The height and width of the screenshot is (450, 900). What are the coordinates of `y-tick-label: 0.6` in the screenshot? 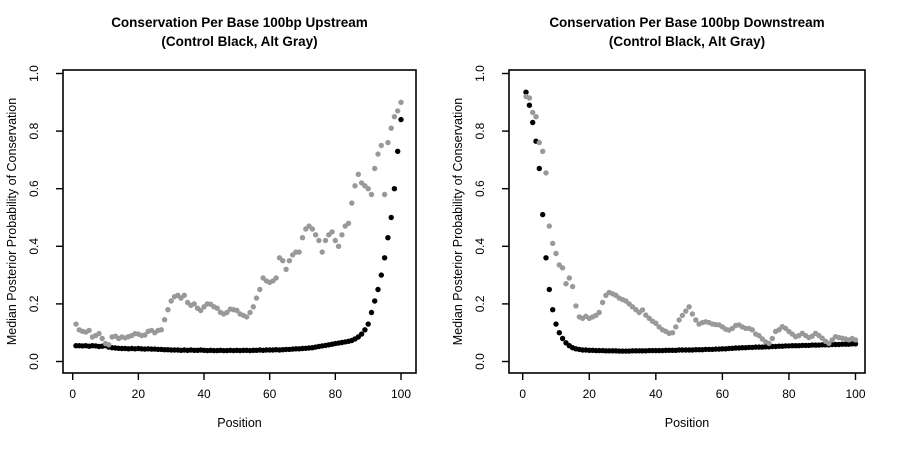 It's located at (34, 188).